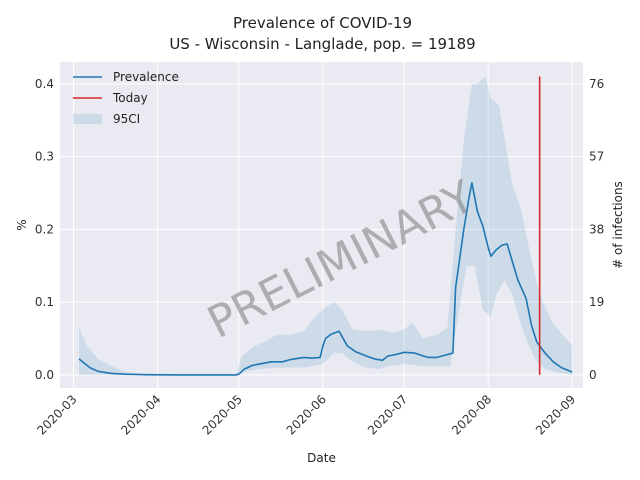 Image resolution: width=640 pixels, height=480 pixels. Describe the element at coordinates (321, 458) in the screenshot. I see `x-axis-title: Date` at that location.